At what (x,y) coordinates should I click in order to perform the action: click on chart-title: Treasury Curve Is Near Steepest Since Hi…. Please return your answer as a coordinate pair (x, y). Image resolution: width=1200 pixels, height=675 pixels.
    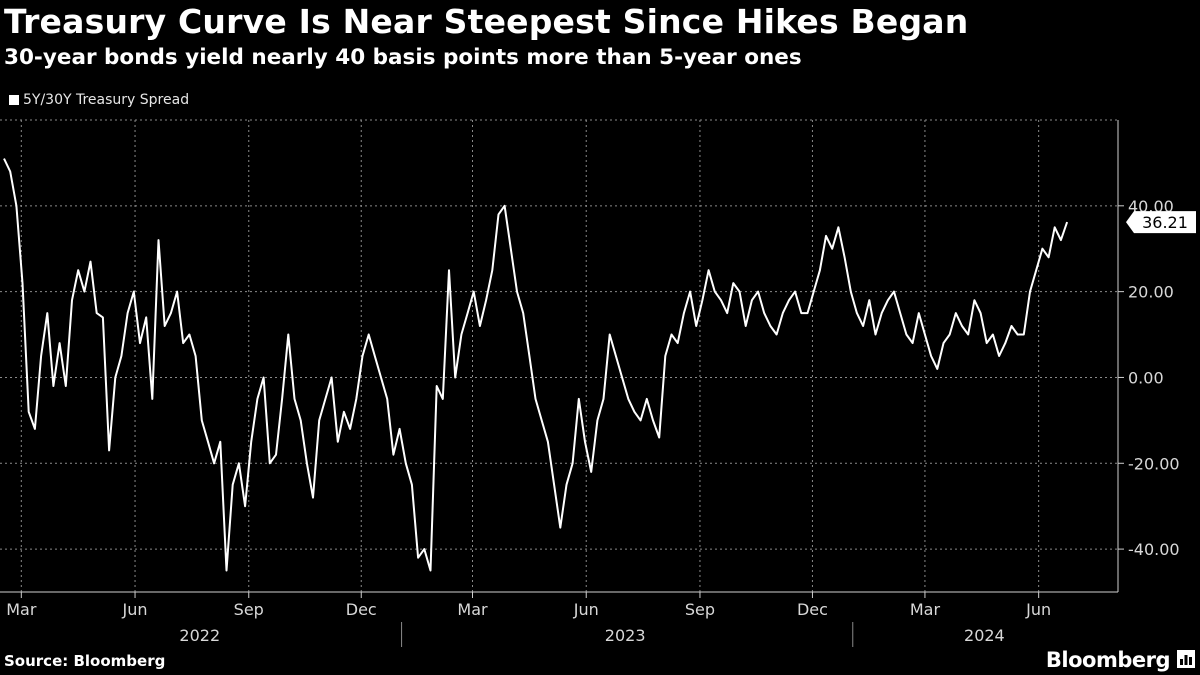
    Looking at the image, I should click on (486, 21).